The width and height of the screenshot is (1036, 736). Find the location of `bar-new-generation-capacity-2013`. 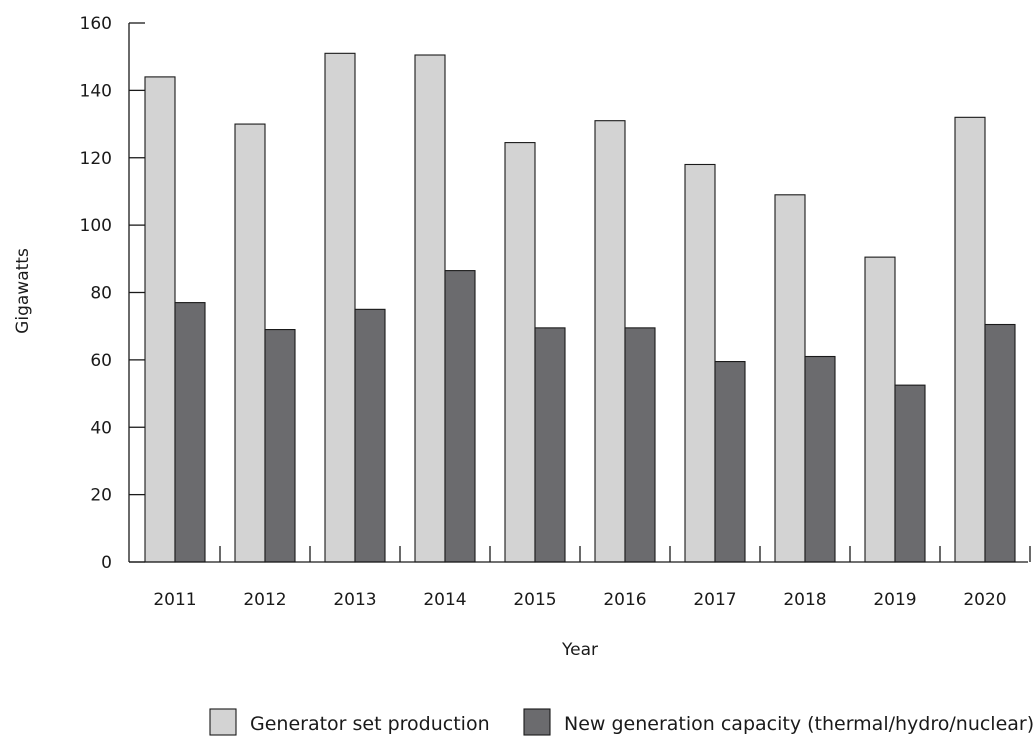

bar-new-generation-capacity-2013 is located at coordinates (370, 435).